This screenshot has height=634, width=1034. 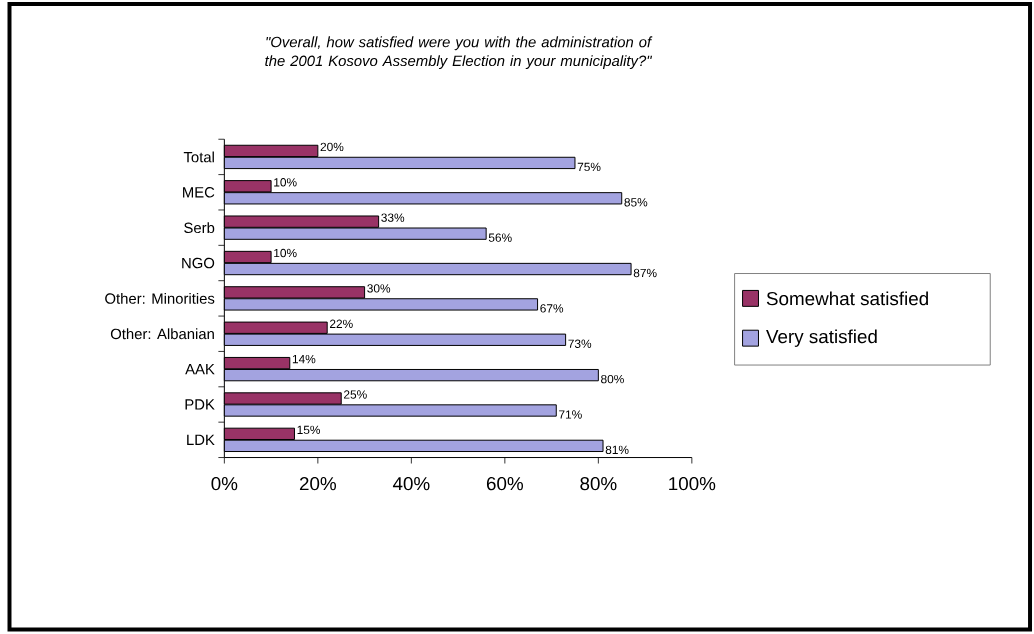 I want to click on y-tick-label: Other: Albanian, so click(x=162, y=334).